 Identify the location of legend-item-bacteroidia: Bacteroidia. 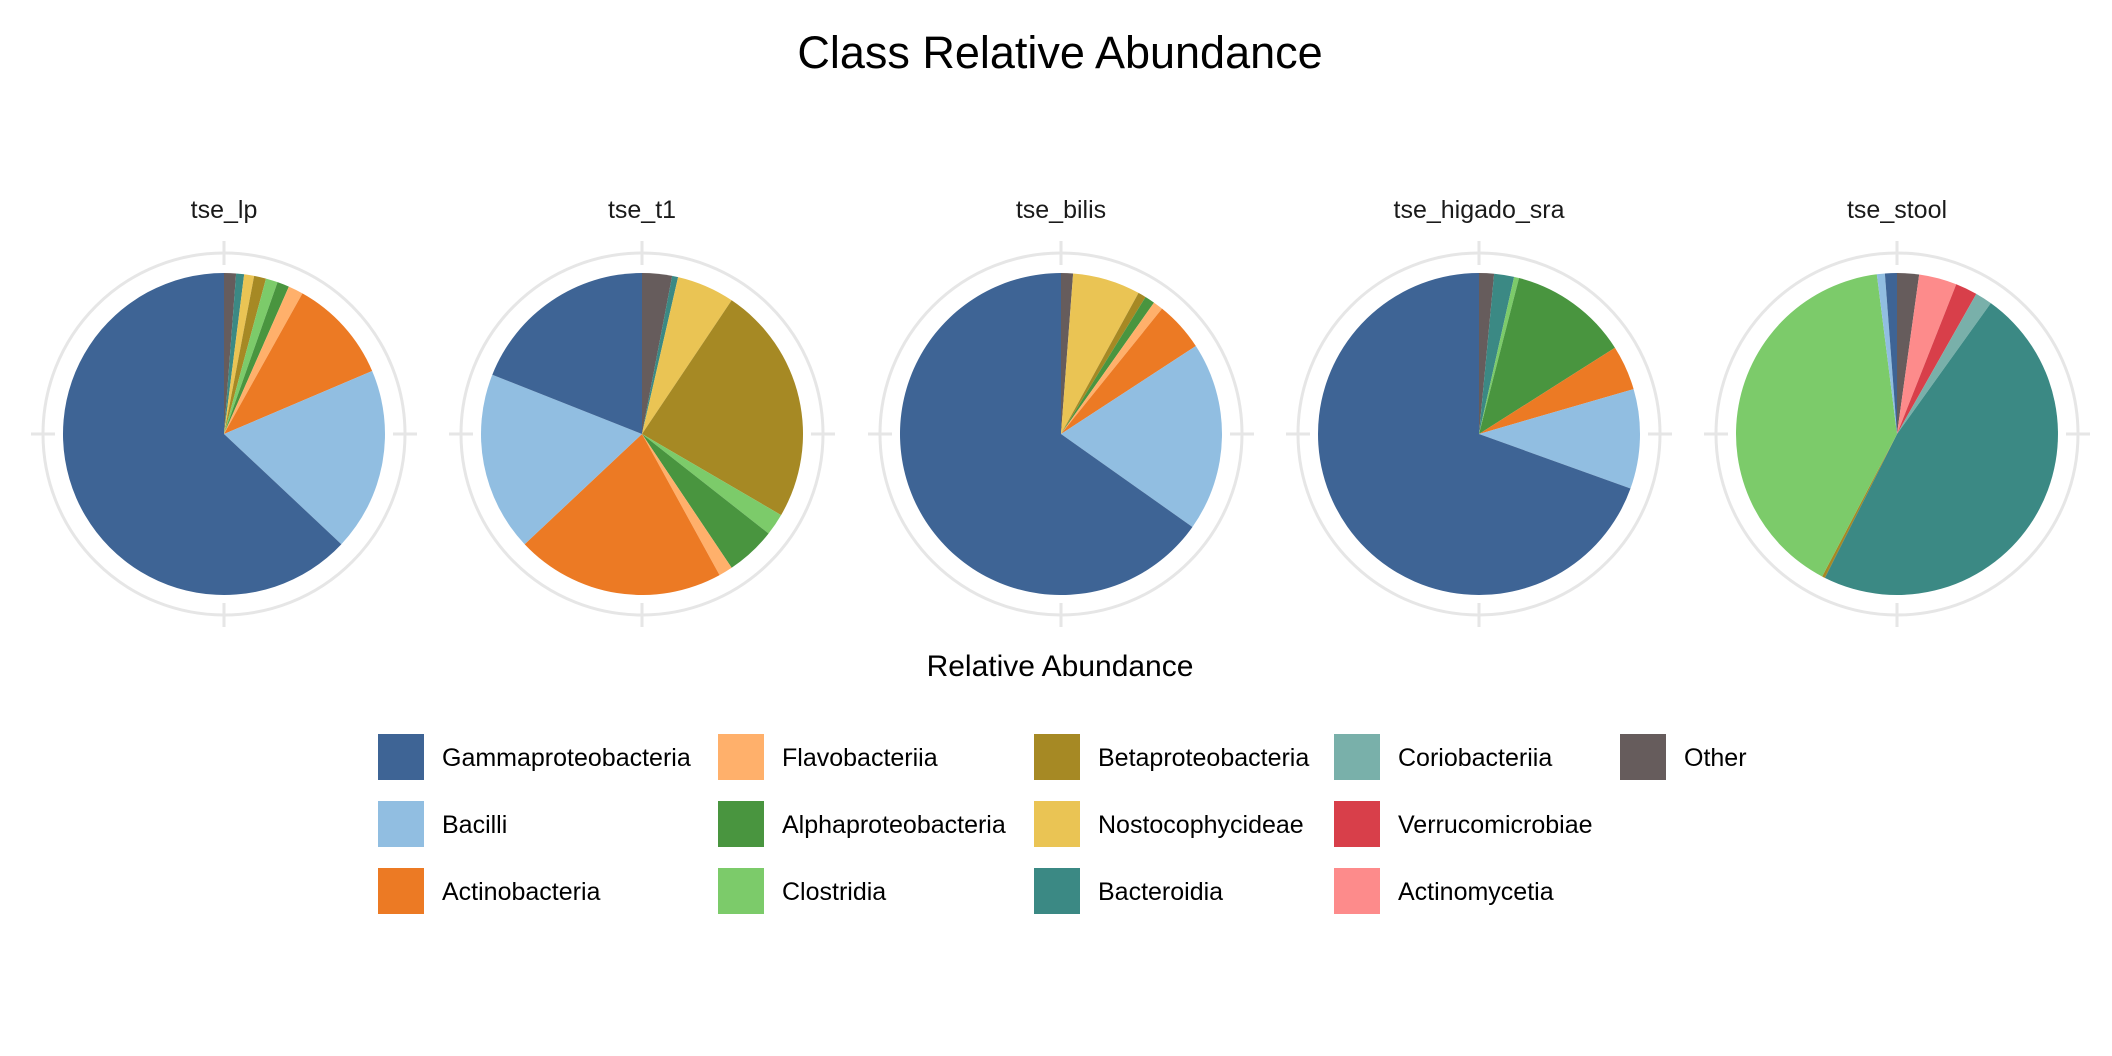
(1128, 891).